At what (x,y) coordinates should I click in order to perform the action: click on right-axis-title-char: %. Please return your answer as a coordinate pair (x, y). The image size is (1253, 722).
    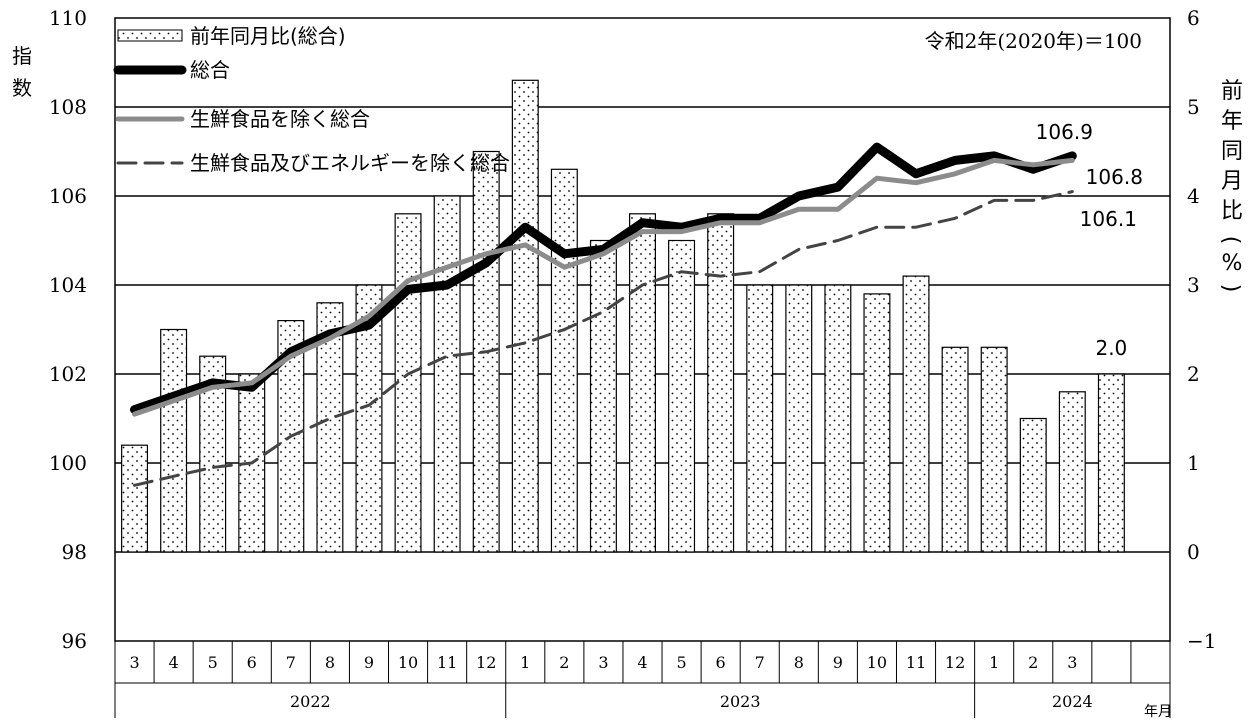
    Looking at the image, I should click on (1232, 263).